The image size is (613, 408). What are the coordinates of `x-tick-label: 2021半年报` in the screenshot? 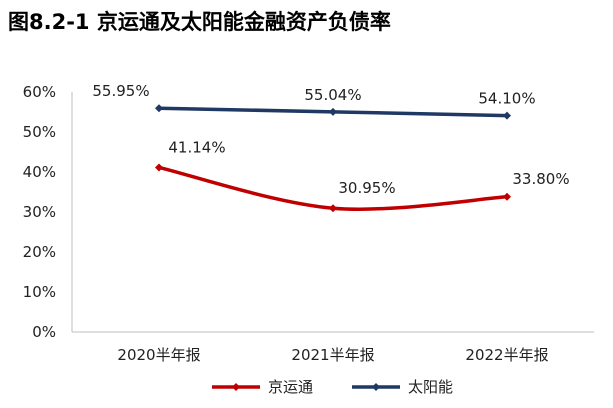 It's located at (332, 355).